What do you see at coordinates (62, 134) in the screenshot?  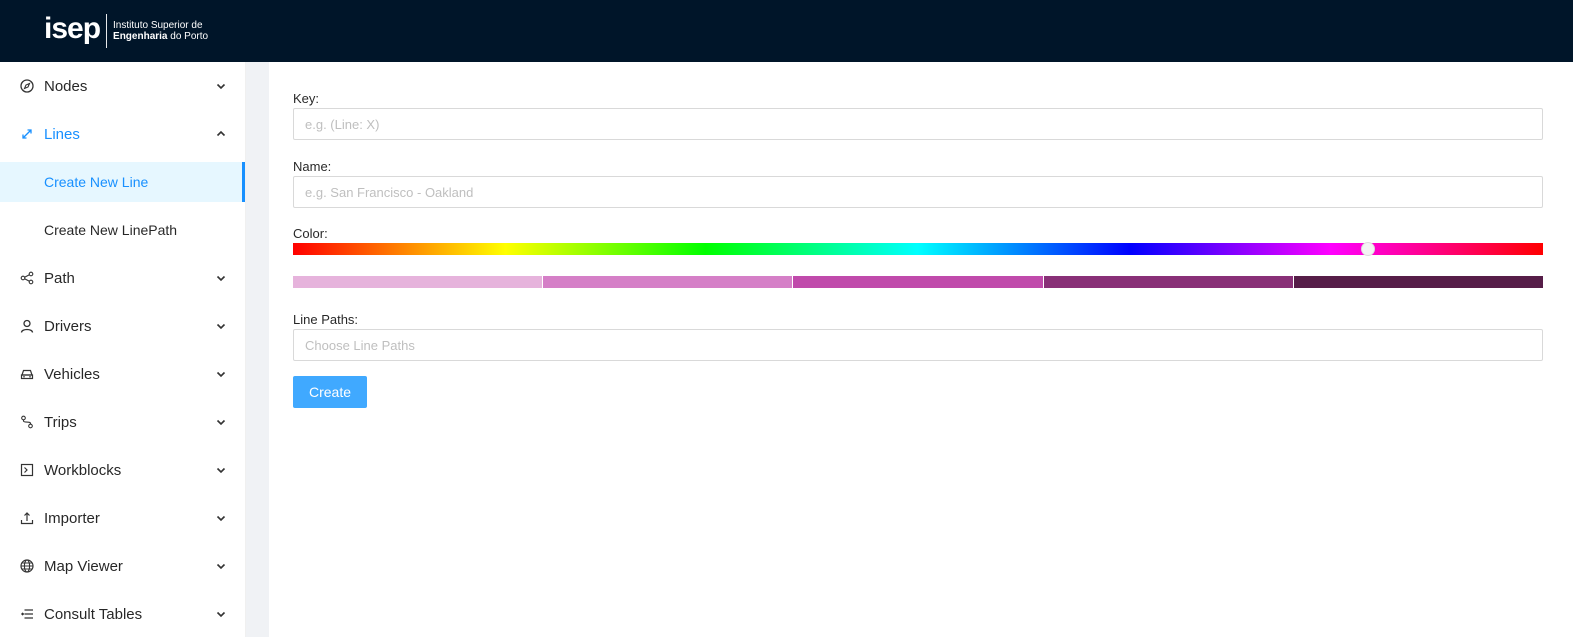 I see `sidebar-item-label: Lines` at bounding box center [62, 134].